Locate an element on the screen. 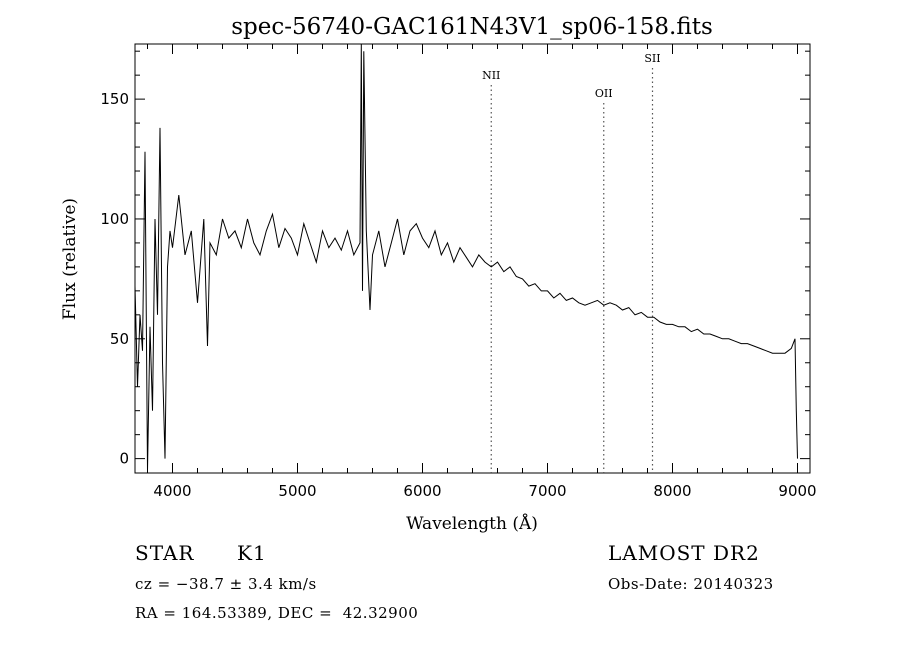 This screenshot has width=900, height=650. y-tick-label: 50 is located at coordinates (119, 339).